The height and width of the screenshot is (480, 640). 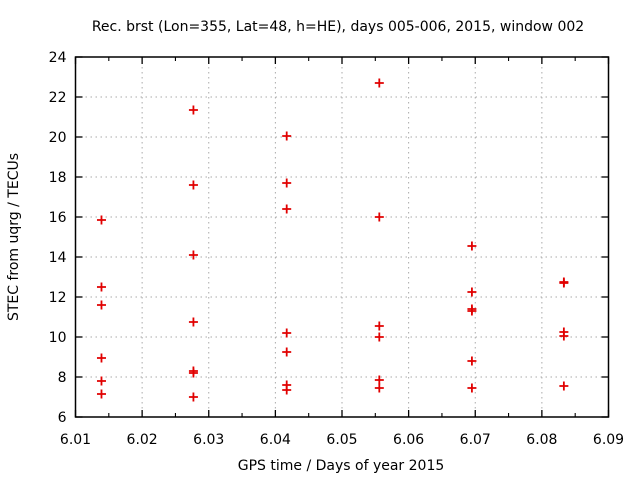 What do you see at coordinates (608, 440) in the screenshot?
I see `x-tick-label: 6.09` at bounding box center [608, 440].